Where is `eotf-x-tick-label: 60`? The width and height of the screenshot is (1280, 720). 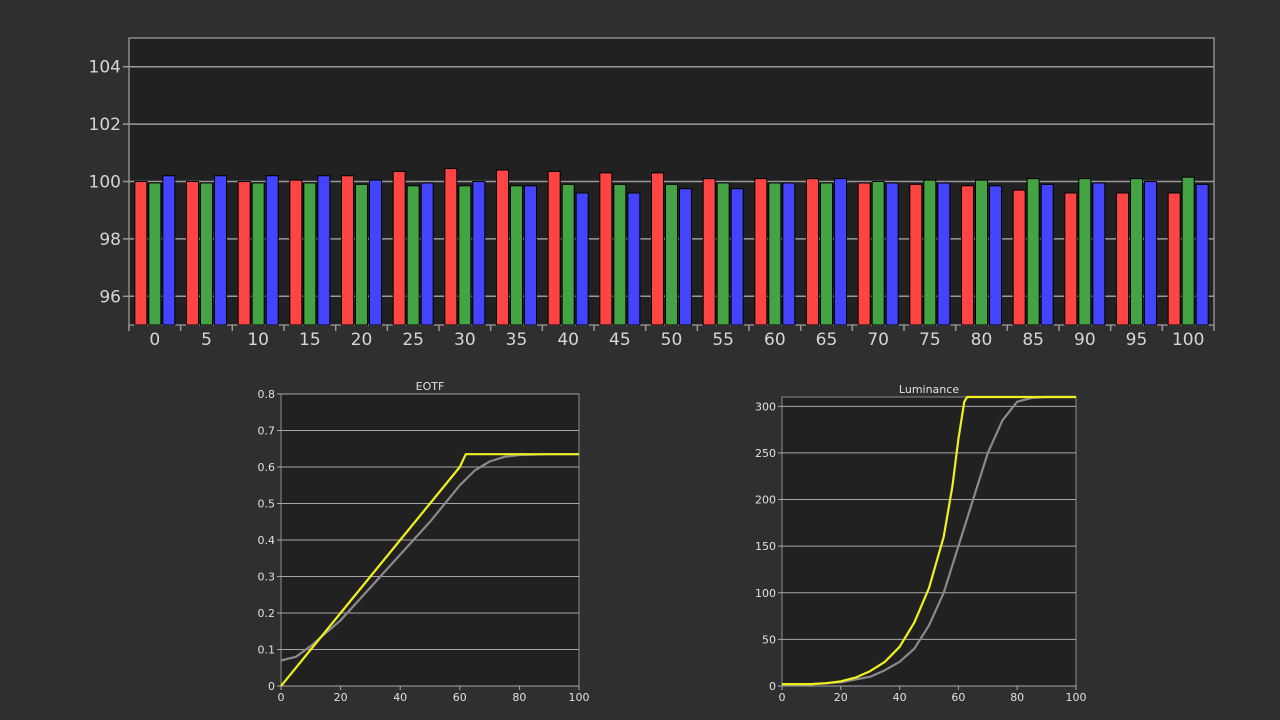 eotf-x-tick-label: 60 is located at coordinates (460, 697).